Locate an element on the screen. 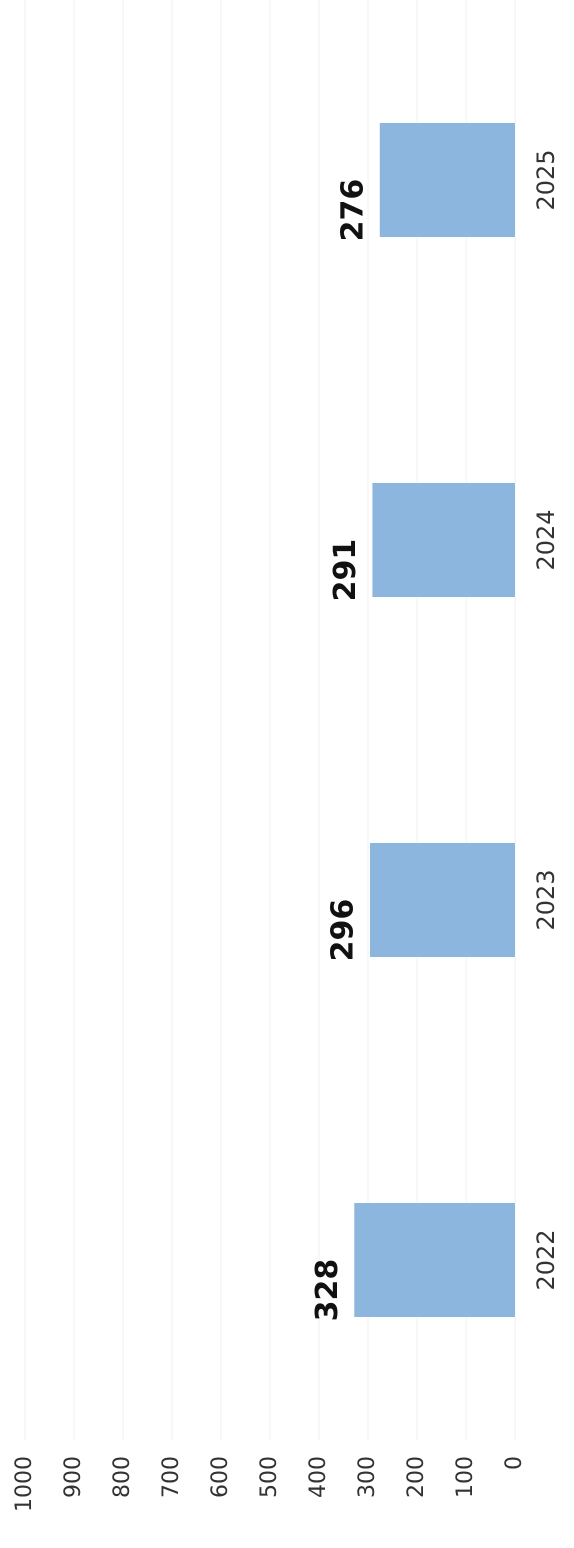  value-label: 296 is located at coordinates (342, 930).